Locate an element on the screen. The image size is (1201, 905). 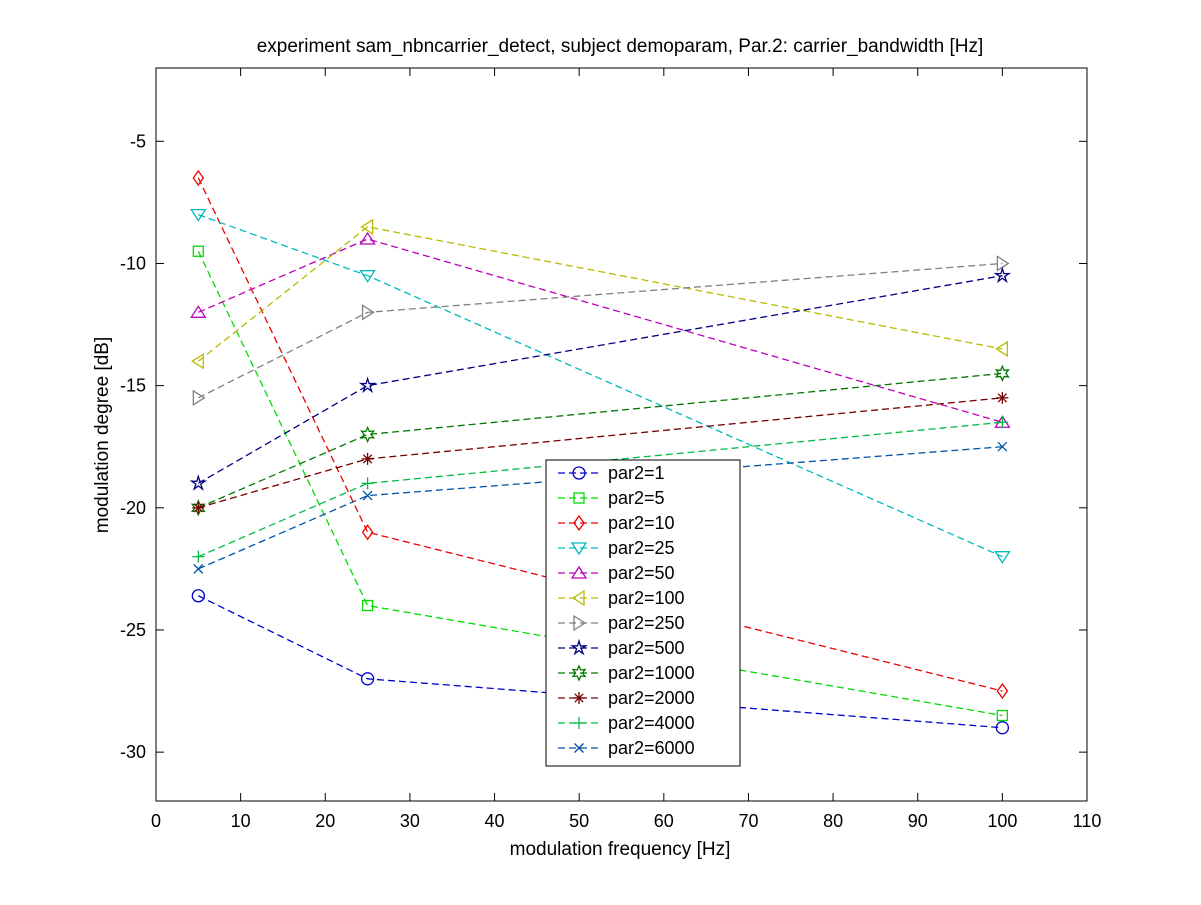
series-par2=250 is located at coordinates (601, 331).